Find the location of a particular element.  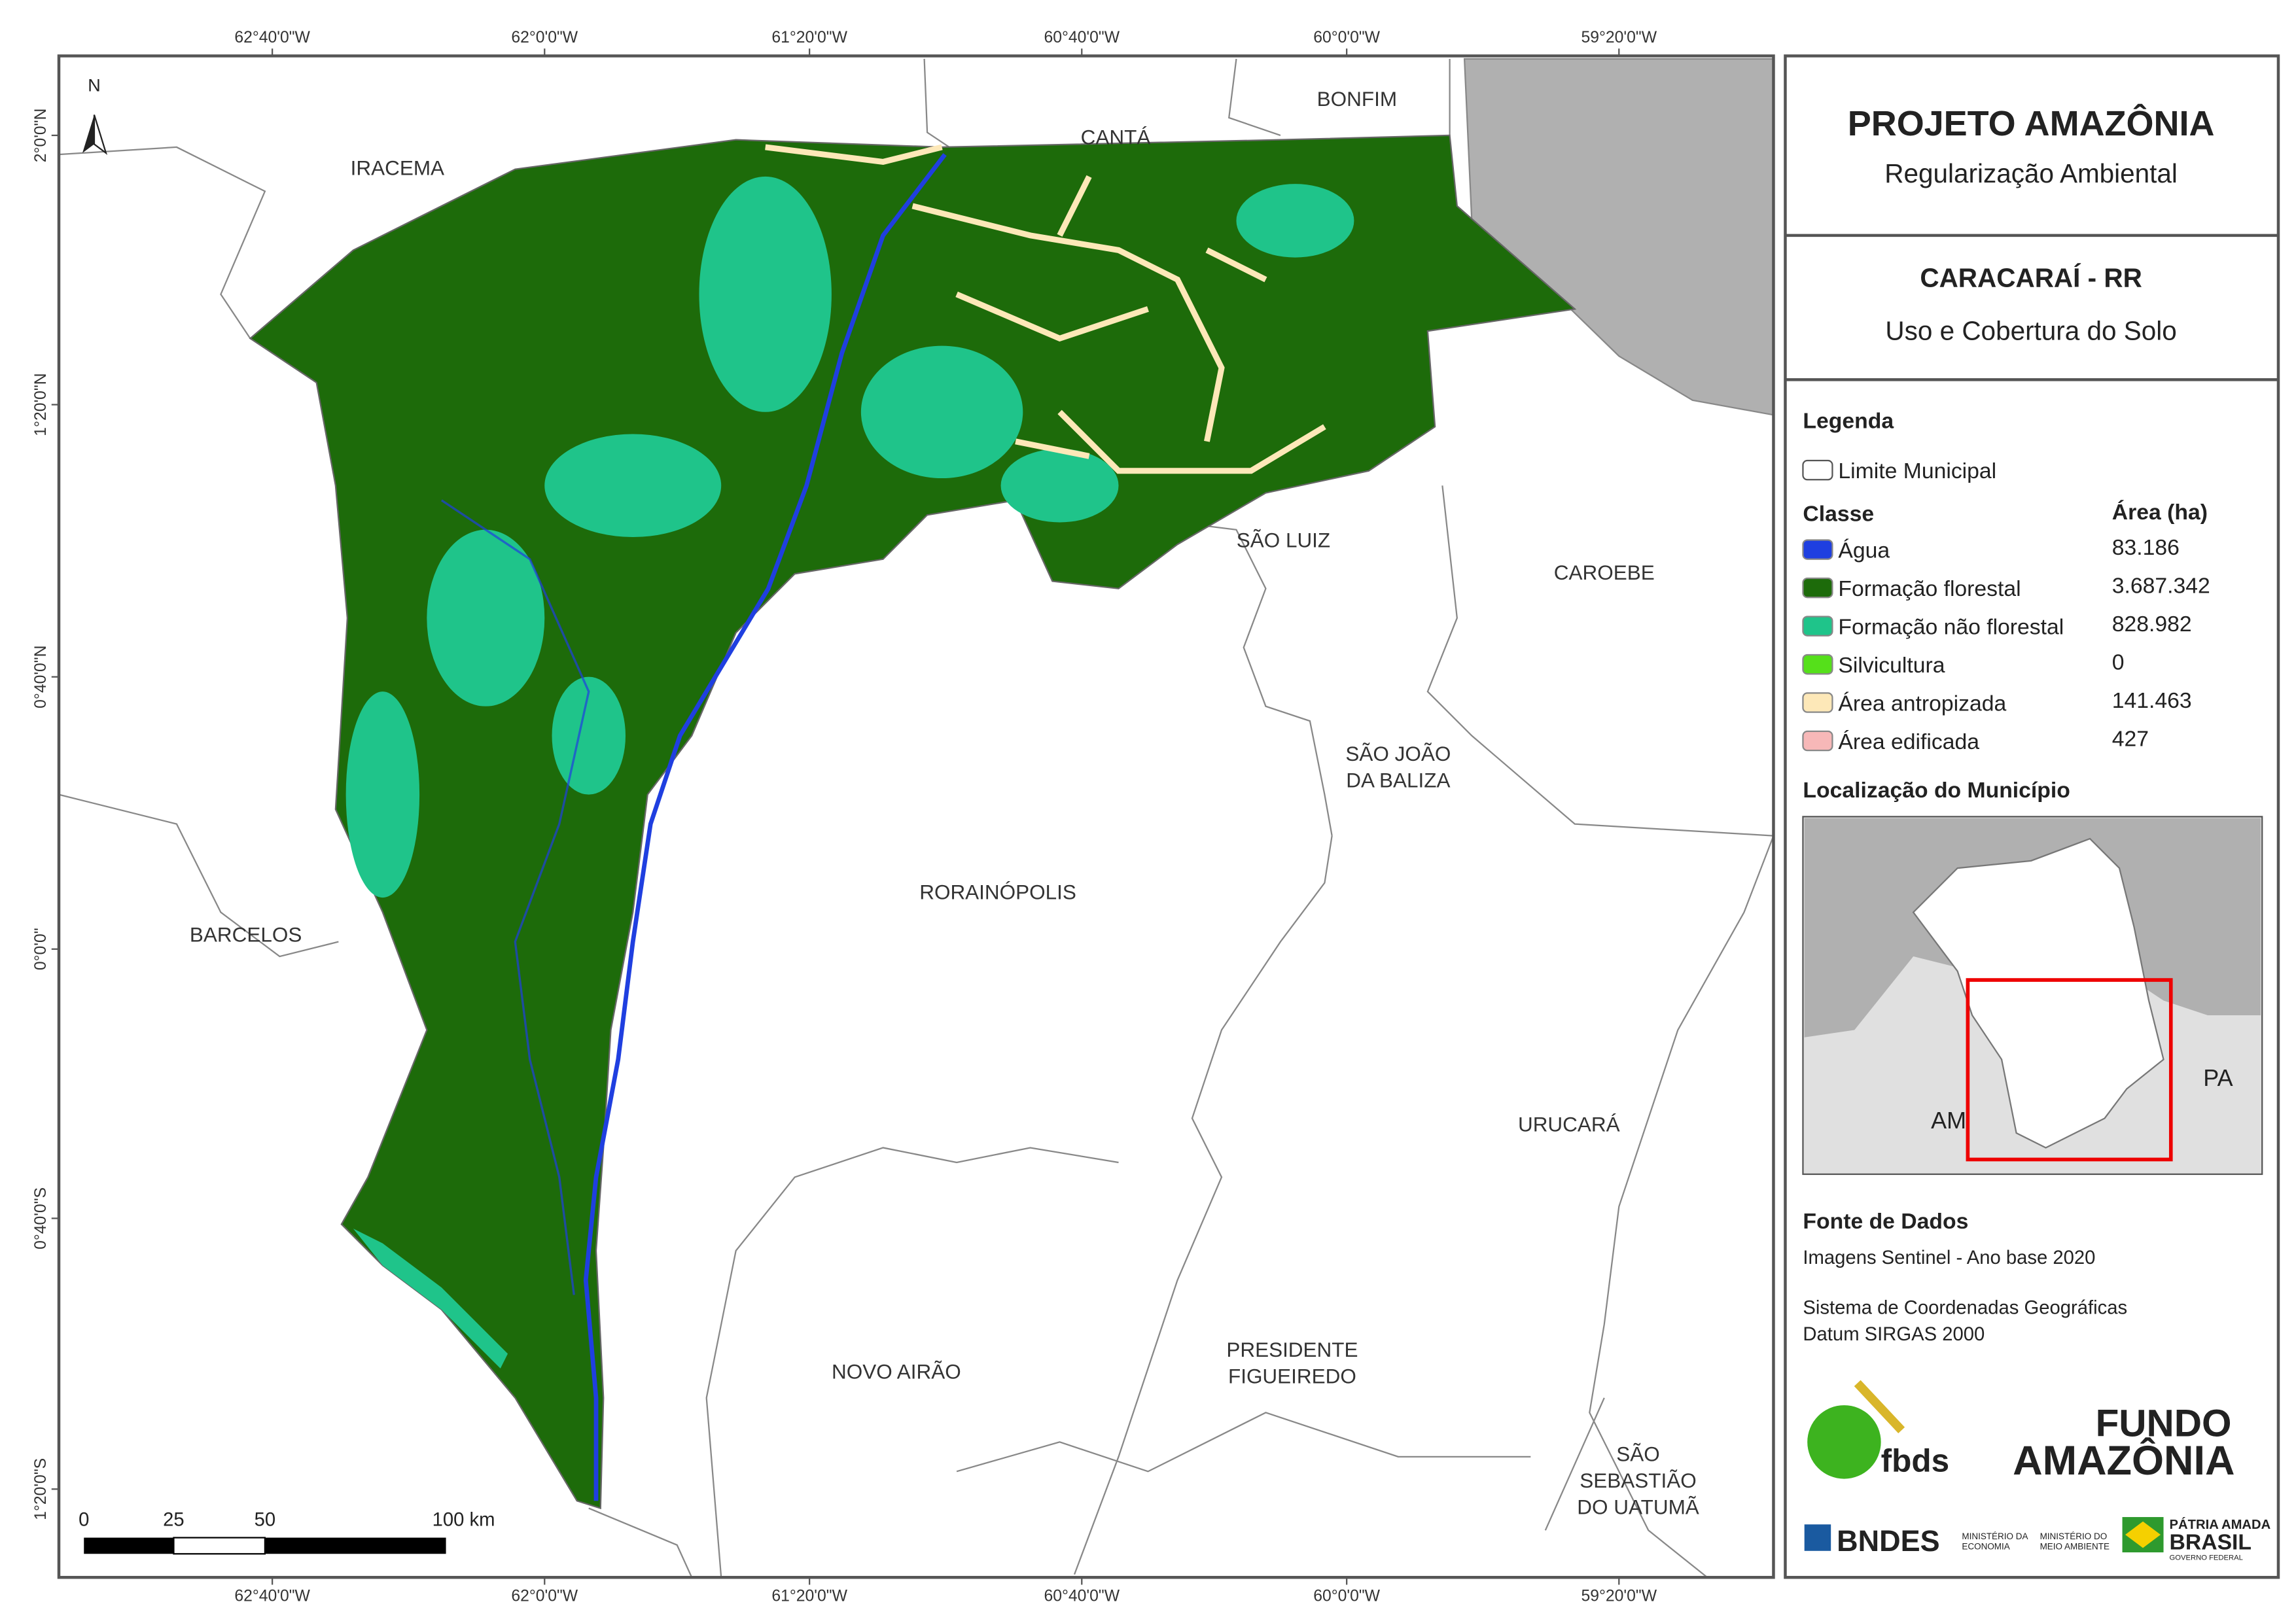

class-name: Formação florestal is located at coordinates (1929, 588).